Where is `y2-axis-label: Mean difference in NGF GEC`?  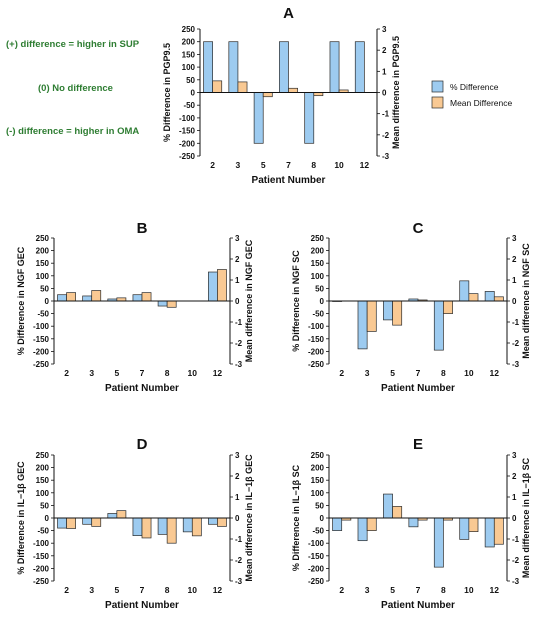 y2-axis-label: Mean difference in NGF GEC is located at coordinates (249, 300).